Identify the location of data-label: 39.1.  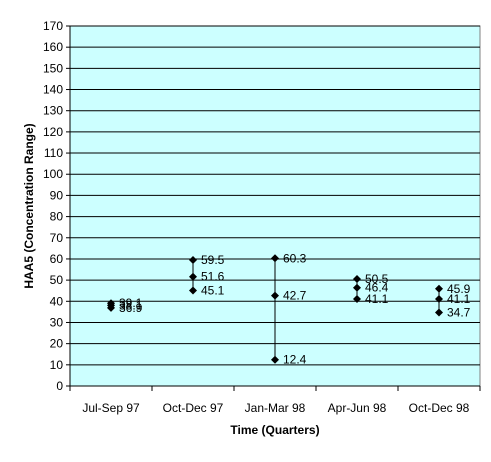
(131, 303).